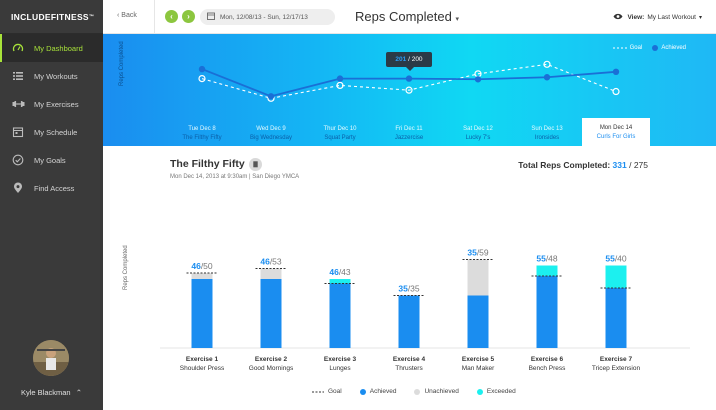 The image size is (716, 410). I want to click on back-label: Back, so click(129, 15).